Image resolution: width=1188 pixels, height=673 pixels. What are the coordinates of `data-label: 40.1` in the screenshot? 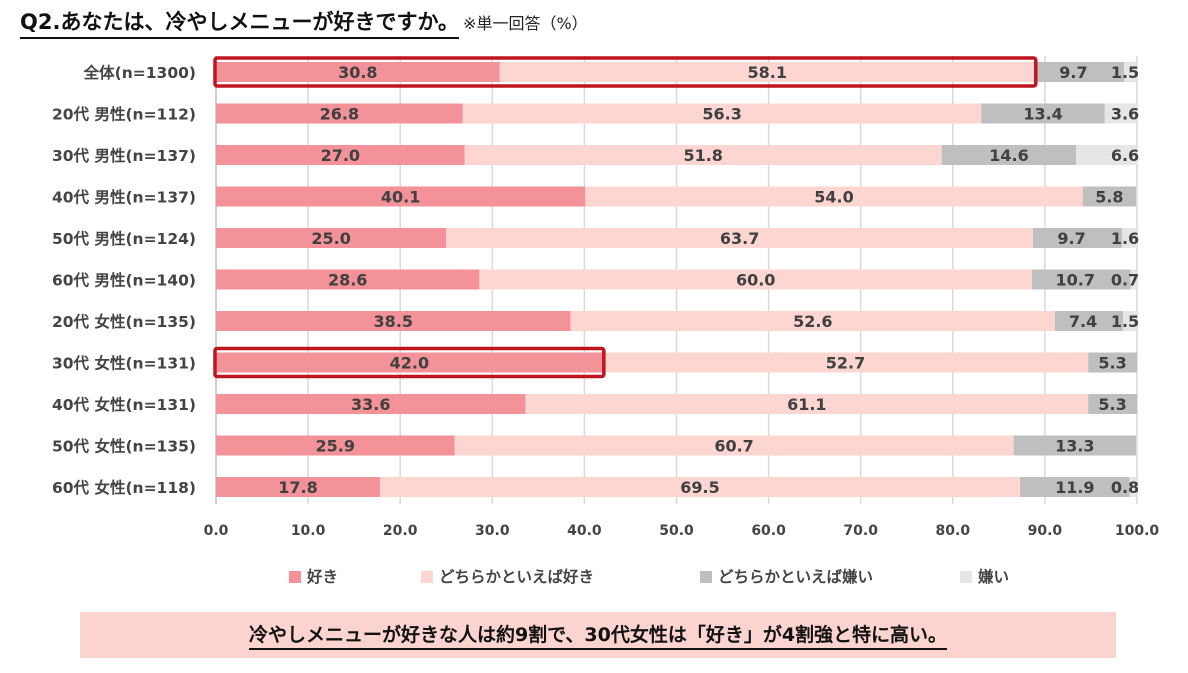 It's located at (400, 197).